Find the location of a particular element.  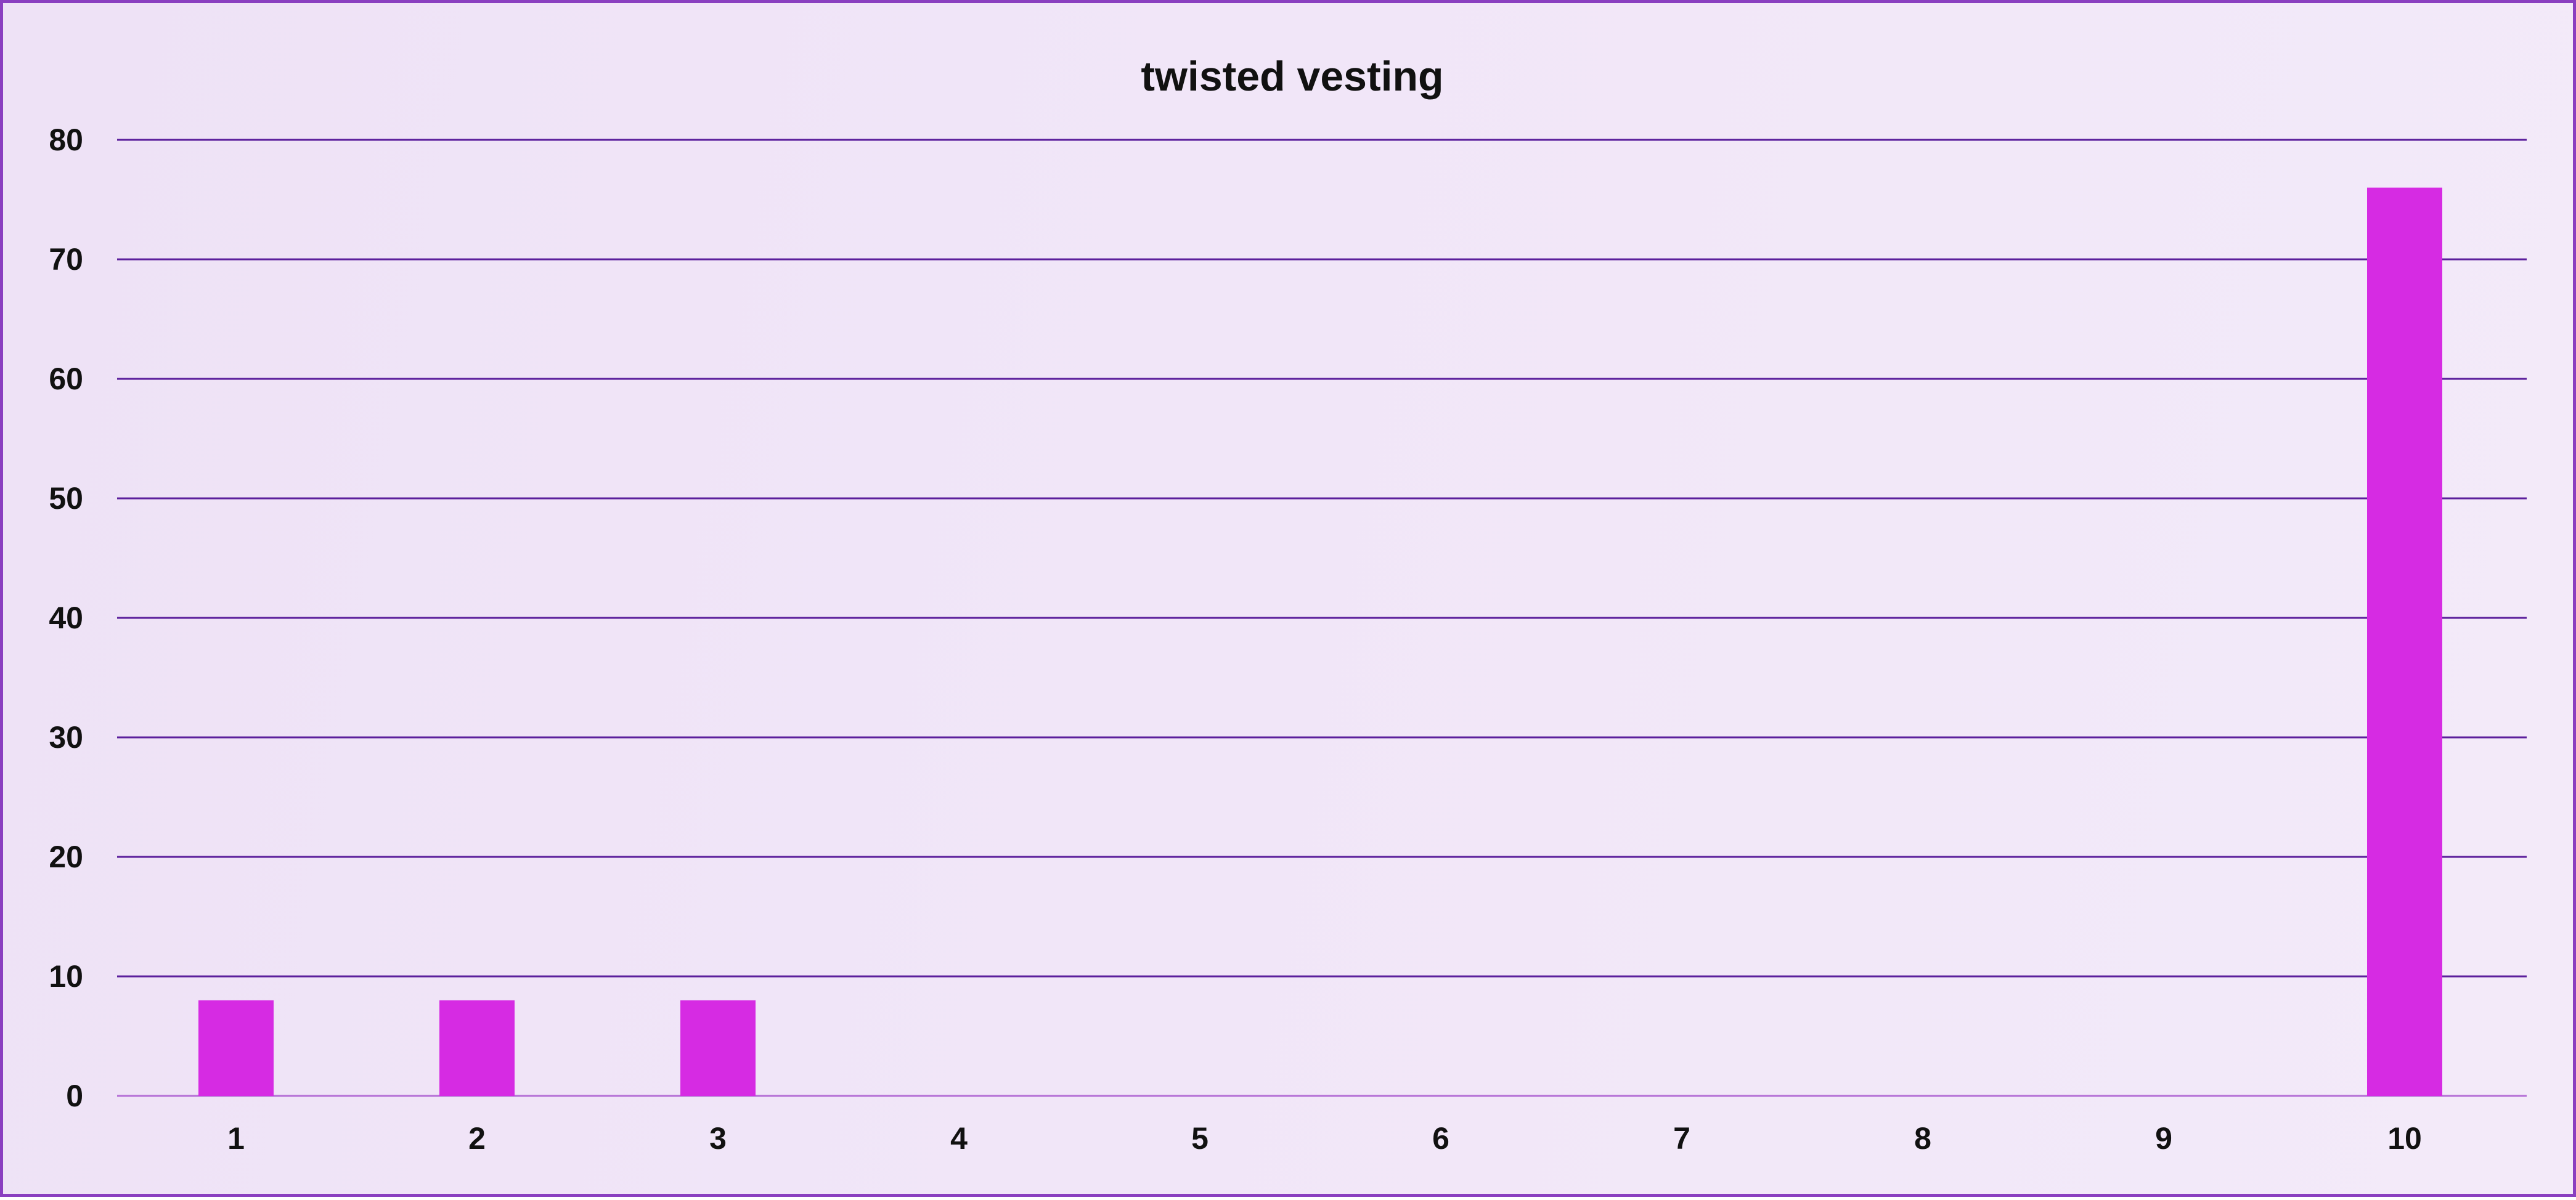

x-tick-label: 2 is located at coordinates (477, 1138).